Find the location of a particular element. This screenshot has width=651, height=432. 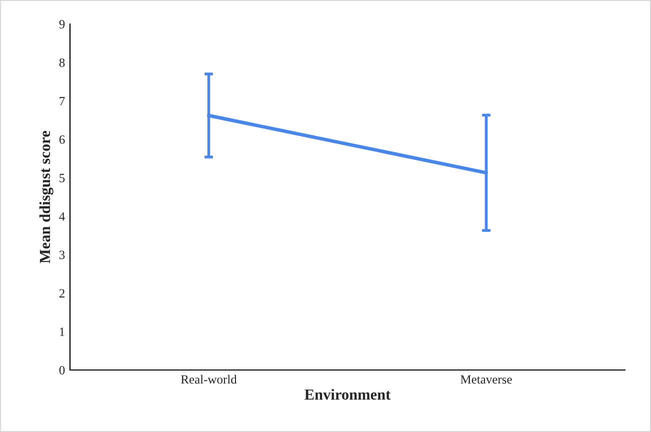

y-tick-label: 6 is located at coordinates (62, 139).